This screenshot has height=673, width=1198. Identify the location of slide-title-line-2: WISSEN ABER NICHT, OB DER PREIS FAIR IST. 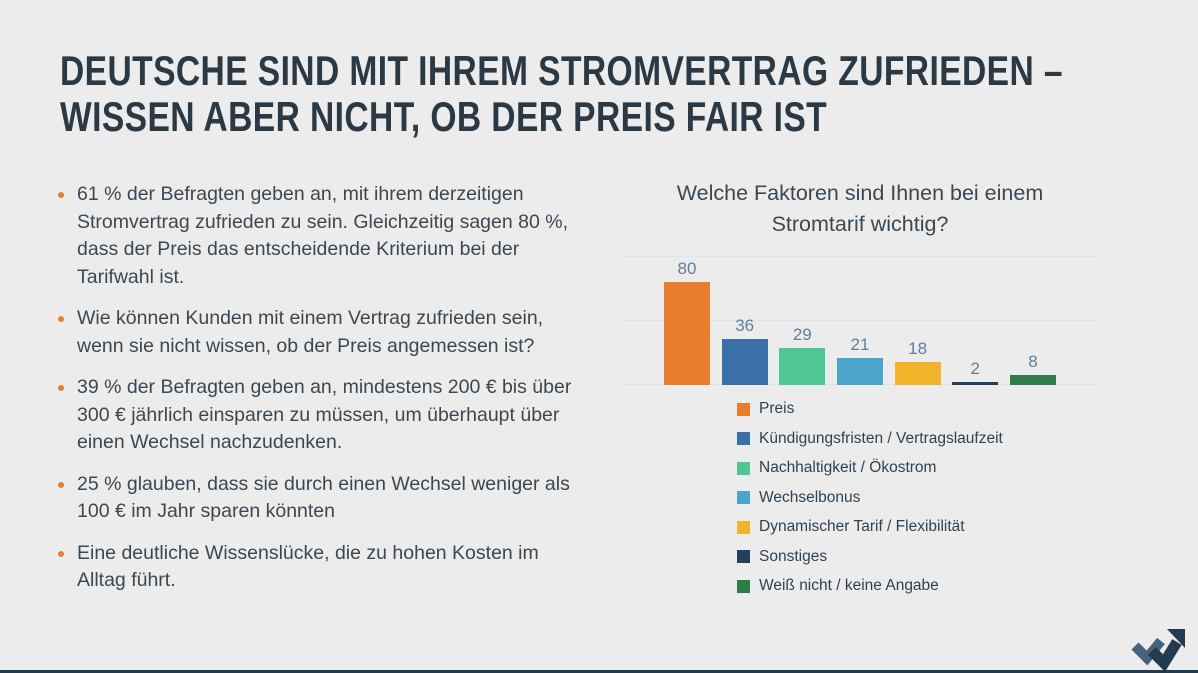
(444, 116).